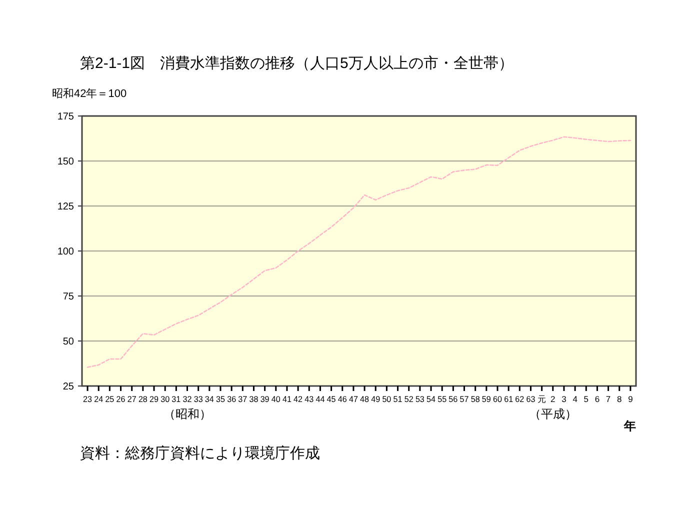 The height and width of the screenshot is (515, 688). I want to click on y-tick-label: 150, so click(65, 162).